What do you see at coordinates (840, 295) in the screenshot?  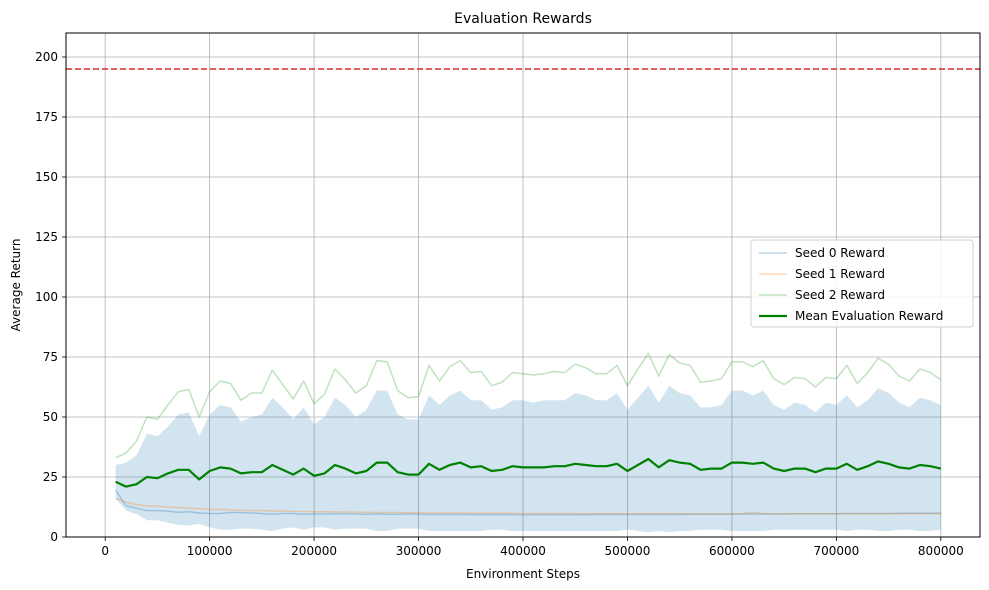 I see `legend-entry-label: Seed 2 Reward` at bounding box center [840, 295].